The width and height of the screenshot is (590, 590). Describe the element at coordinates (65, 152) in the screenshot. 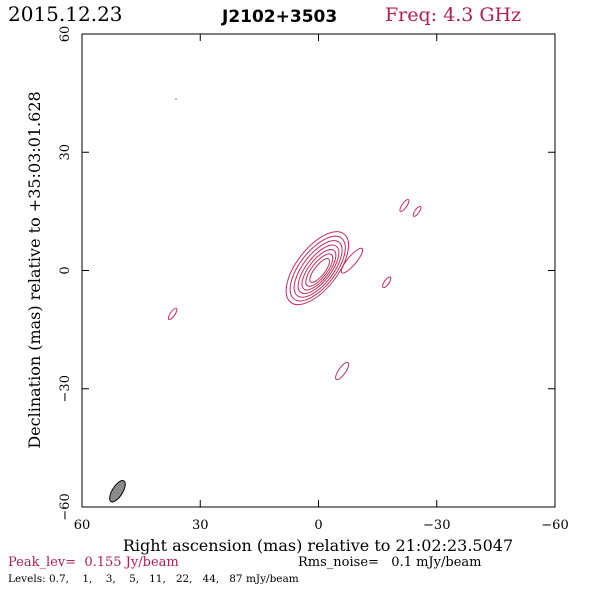

I see `y-tick-label-1: 30` at that location.